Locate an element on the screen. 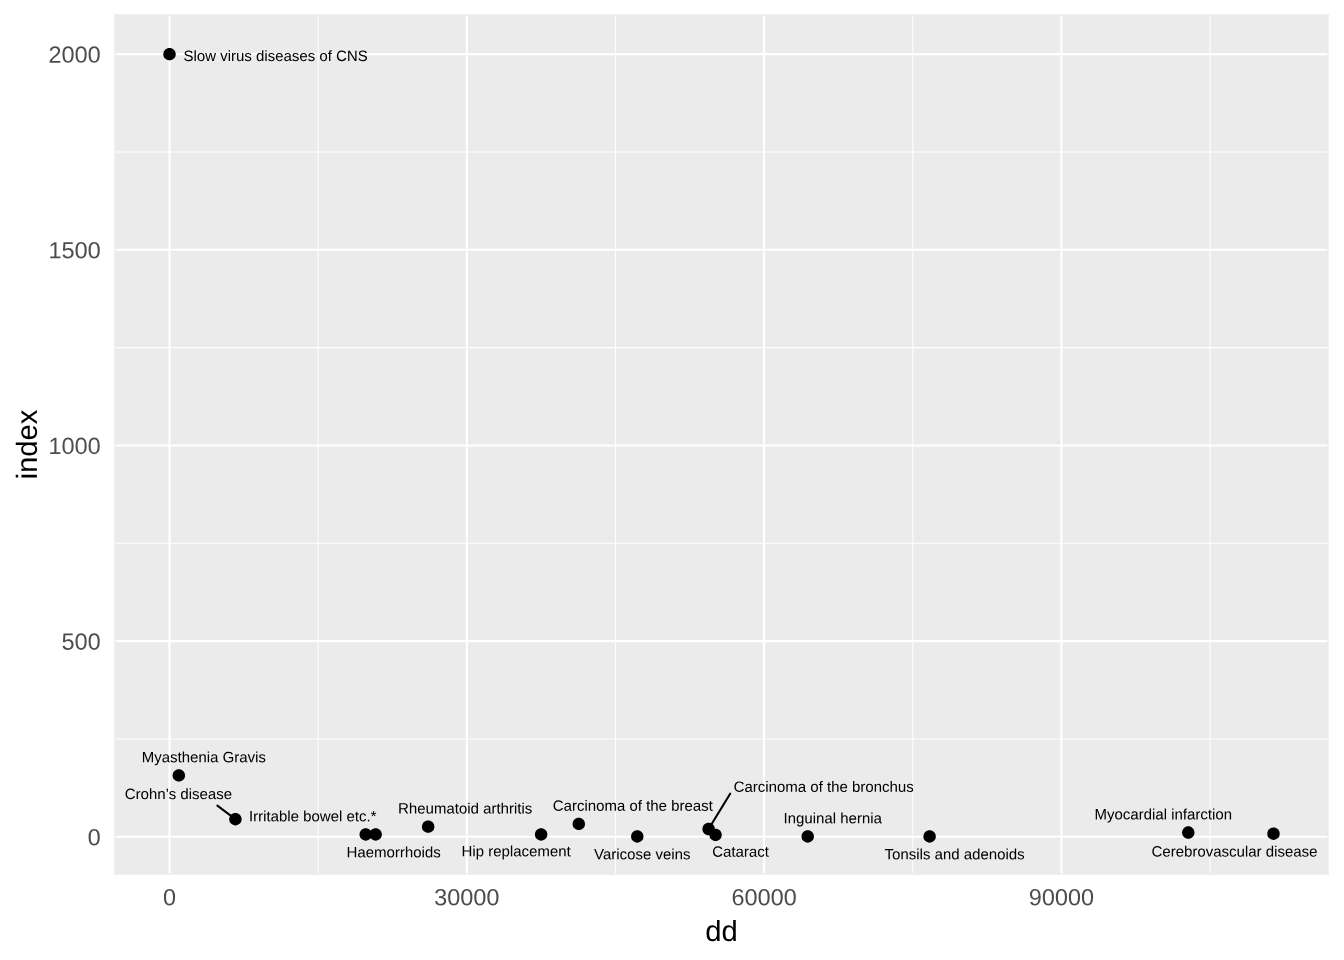 The width and height of the screenshot is (1344, 960). annotation: Crohn’s disease is located at coordinates (178, 794).